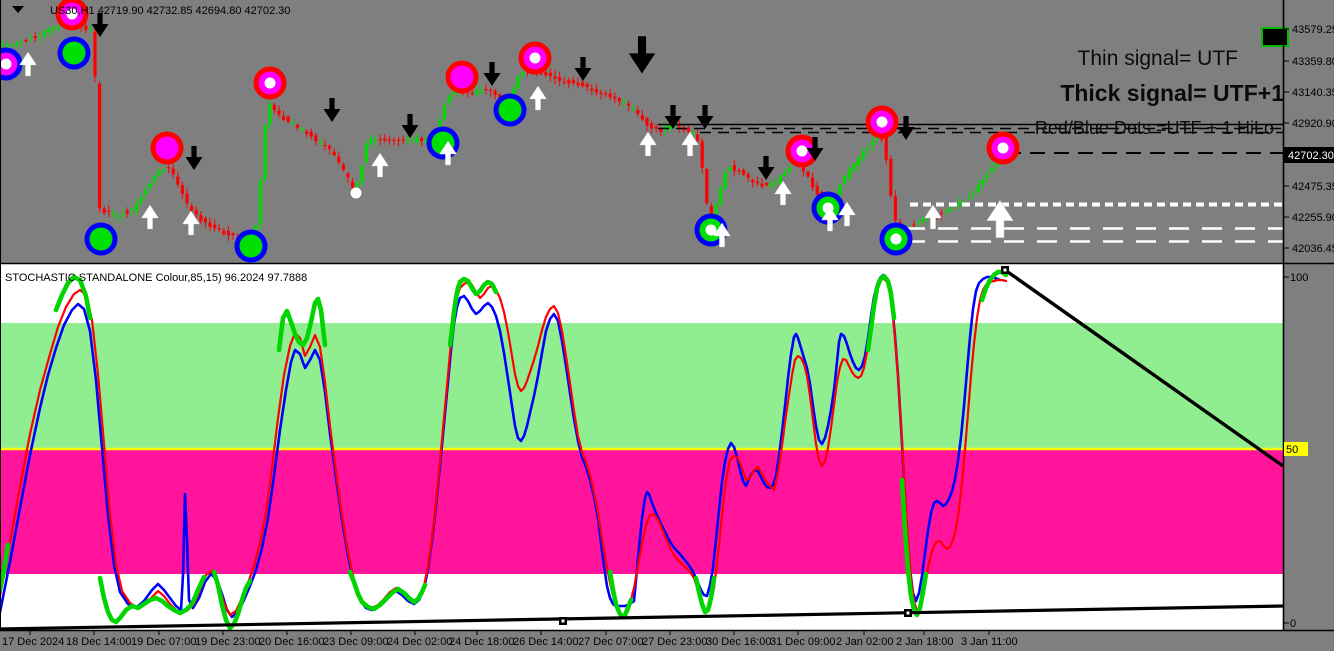 Image resolution: width=1334 pixels, height=651 pixels. Describe the element at coordinates (1296, 449) in the screenshot. I see `stoch-50-tag` at that location.